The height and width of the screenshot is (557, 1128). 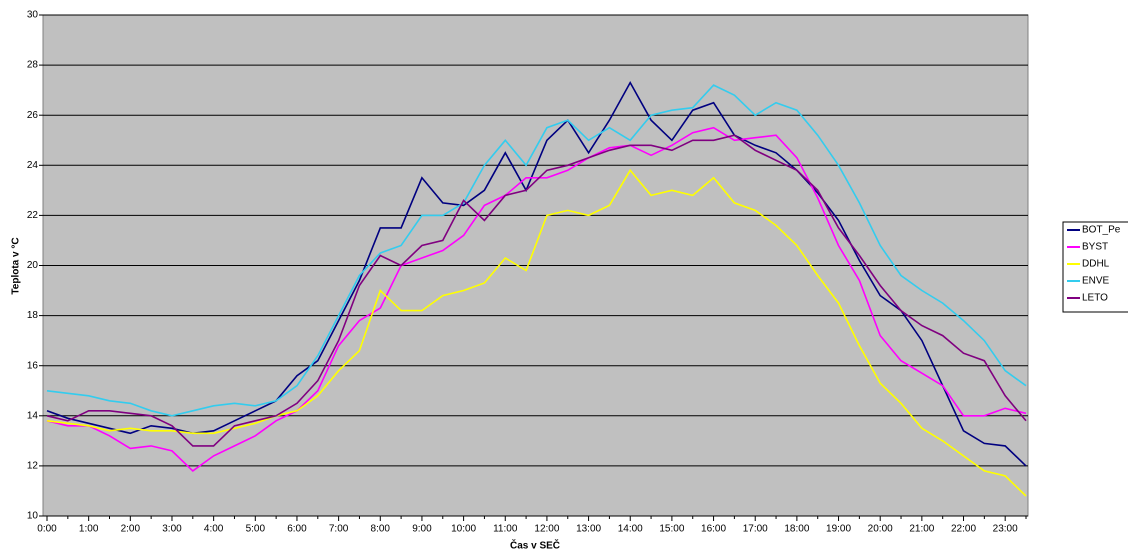 I want to click on x-tick-label: 13:00, so click(x=588, y=529).